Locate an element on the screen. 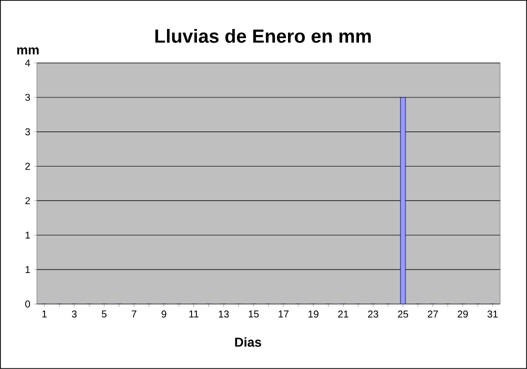 This screenshot has width=527, height=369. x-tick-label: 21 is located at coordinates (343, 314).